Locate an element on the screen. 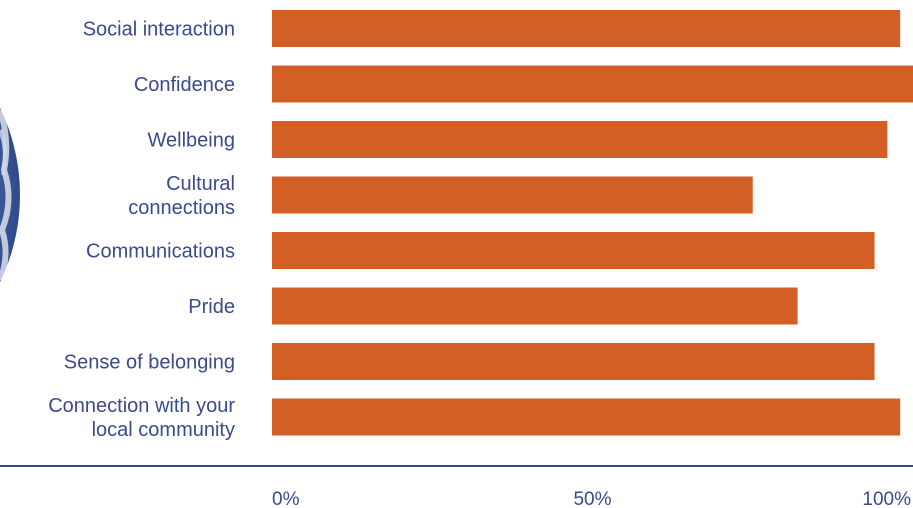 The height and width of the screenshot is (508, 913). category-label-line: Pride is located at coordinates (211, 307).